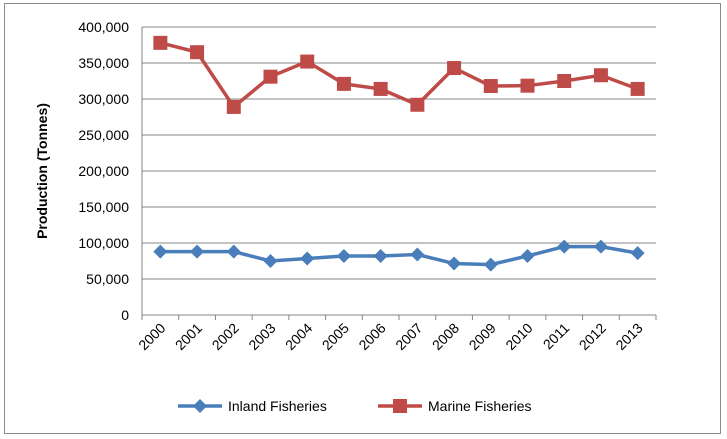 The image size is (727, 439). I want to click on x-tick-label: 2013, so click(628, 336).